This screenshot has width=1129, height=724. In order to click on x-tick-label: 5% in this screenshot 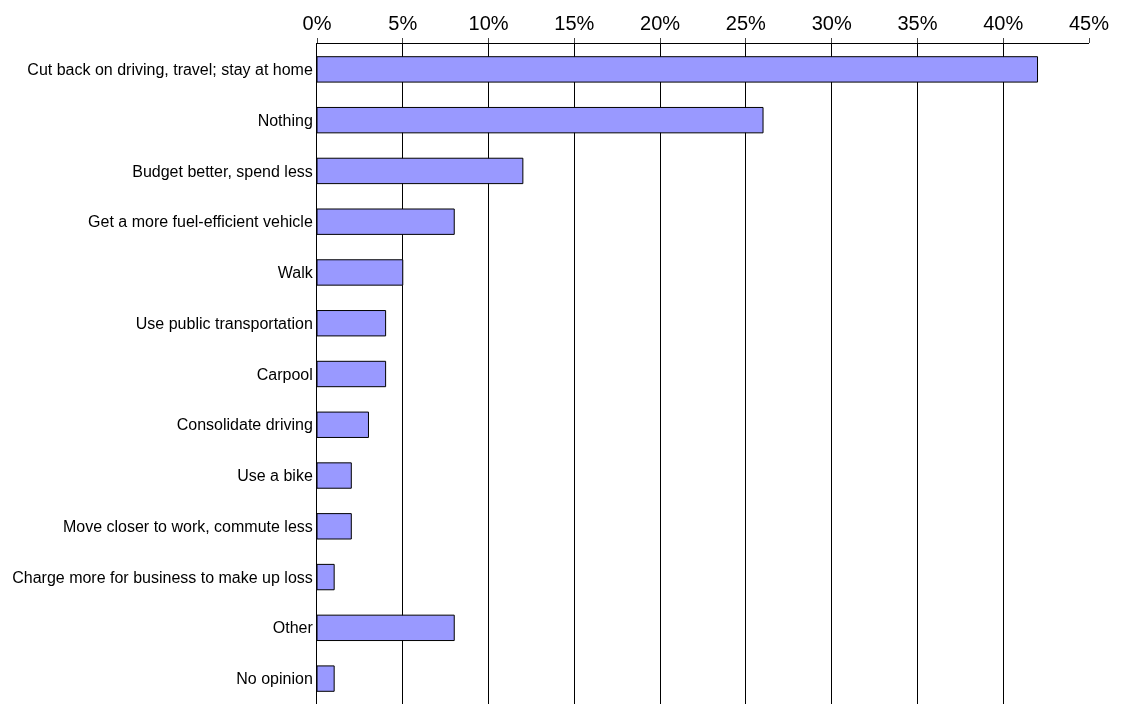, I will do `click(403, 23)`.